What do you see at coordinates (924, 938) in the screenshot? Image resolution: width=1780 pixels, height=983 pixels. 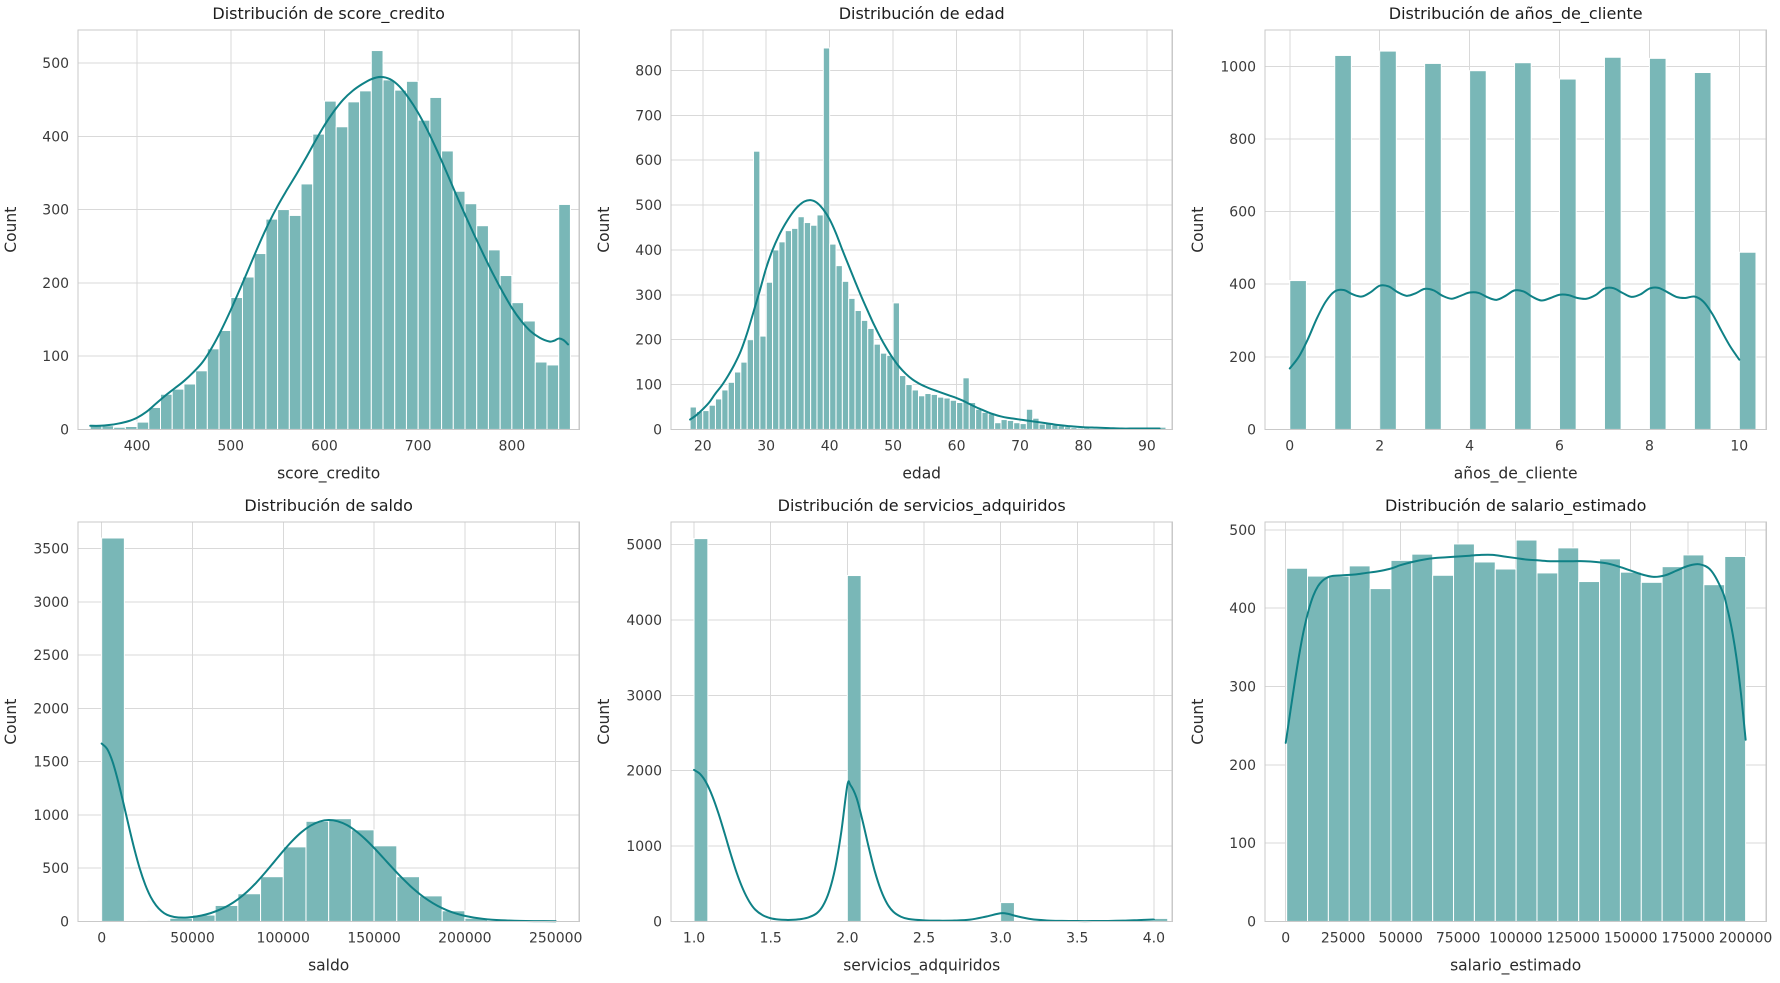 I see `x-tick-label: 2.5` at bounding box center [924, 938].